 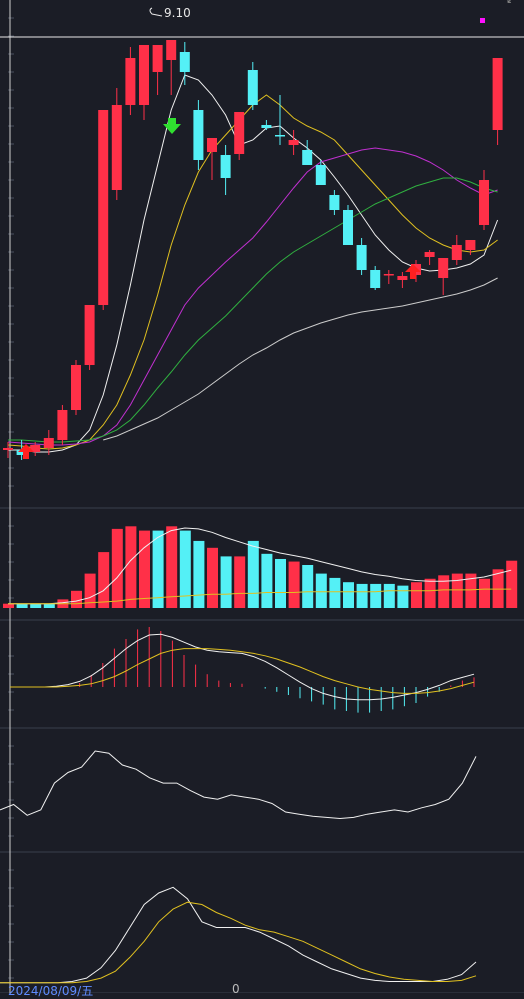 What do you see at coordinates (242, 667) in the screenshot?
I see `macd-dif-line` at bounding box center [242, 667].